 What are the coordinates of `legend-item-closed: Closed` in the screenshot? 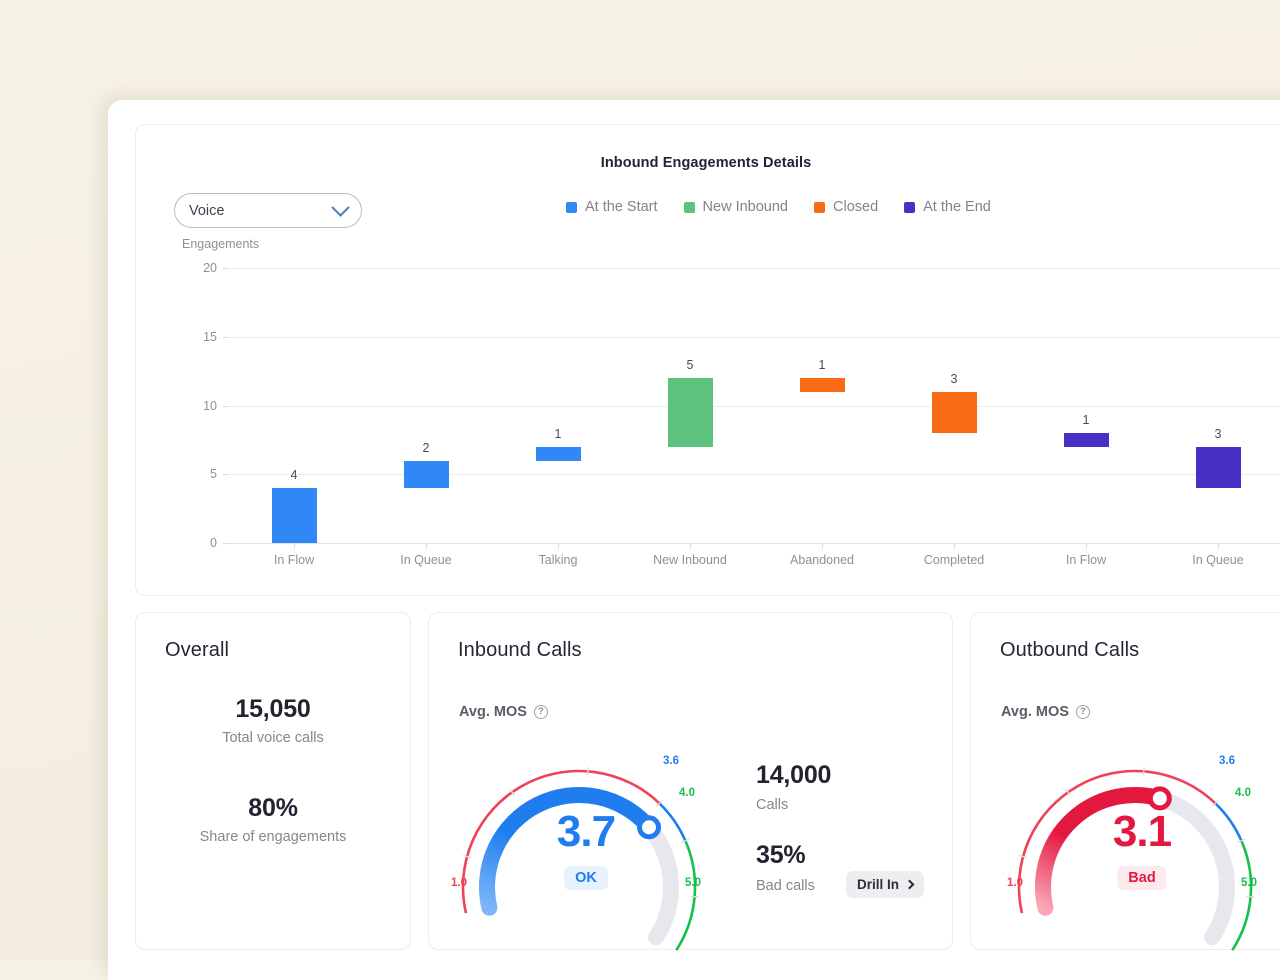 It's located at (846, 207).